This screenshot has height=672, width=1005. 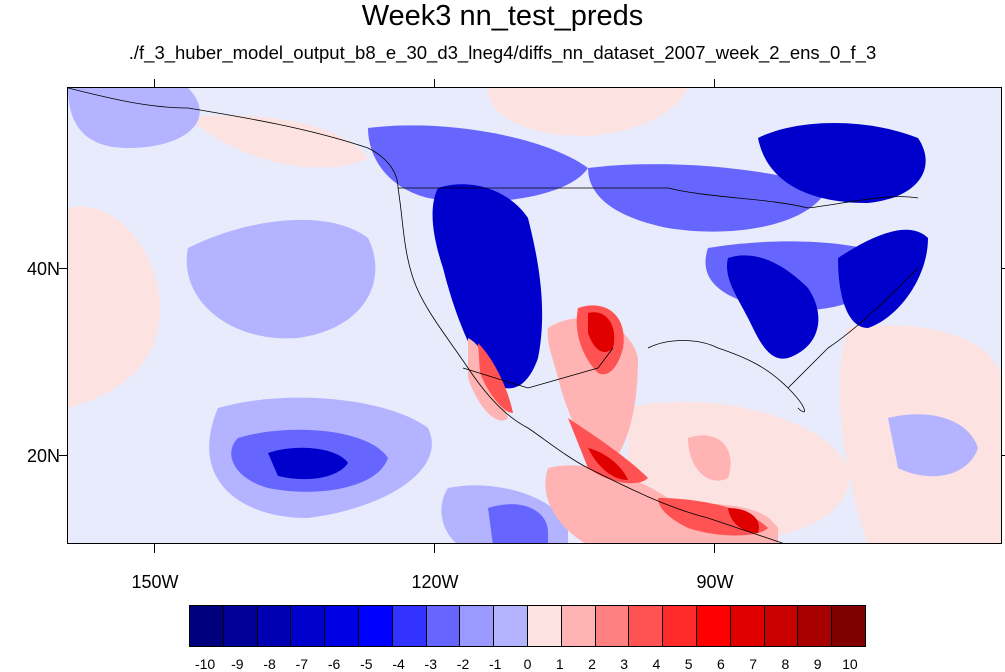 What do you see at coordinates (398, 664) in the screenshot?
I see `colorbar-label: -4` at bounding box center [398, 664].